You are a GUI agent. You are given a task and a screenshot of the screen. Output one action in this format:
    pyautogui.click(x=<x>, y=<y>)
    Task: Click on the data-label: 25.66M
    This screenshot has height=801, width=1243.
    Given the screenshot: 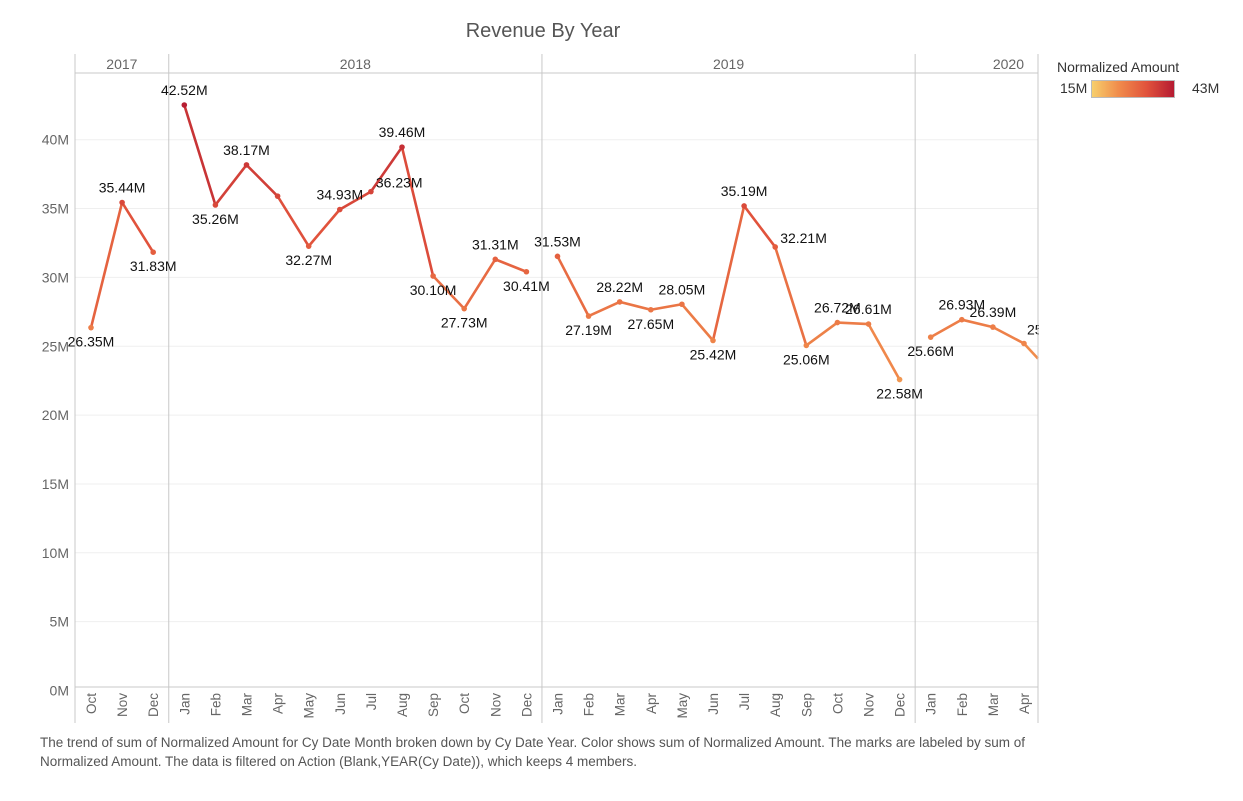 What is the action you would take?
    pyautogui.click(x=930, y=351)
    